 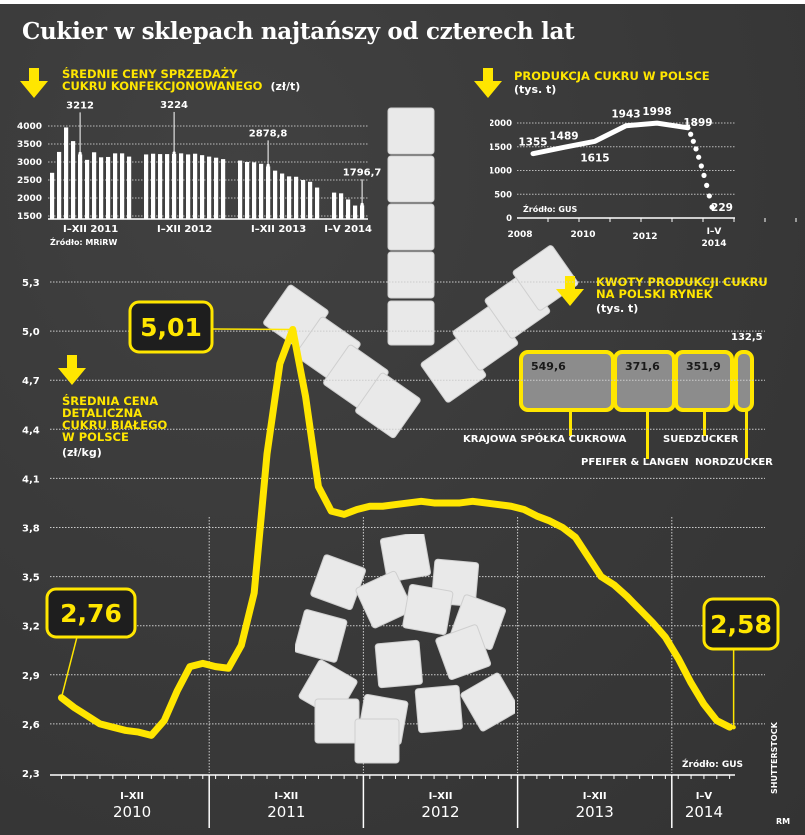 I want to click on wholesale-title-line-1: ŚREDNIE CENY SPRZEDAŻY, so click(x=150, y=74).